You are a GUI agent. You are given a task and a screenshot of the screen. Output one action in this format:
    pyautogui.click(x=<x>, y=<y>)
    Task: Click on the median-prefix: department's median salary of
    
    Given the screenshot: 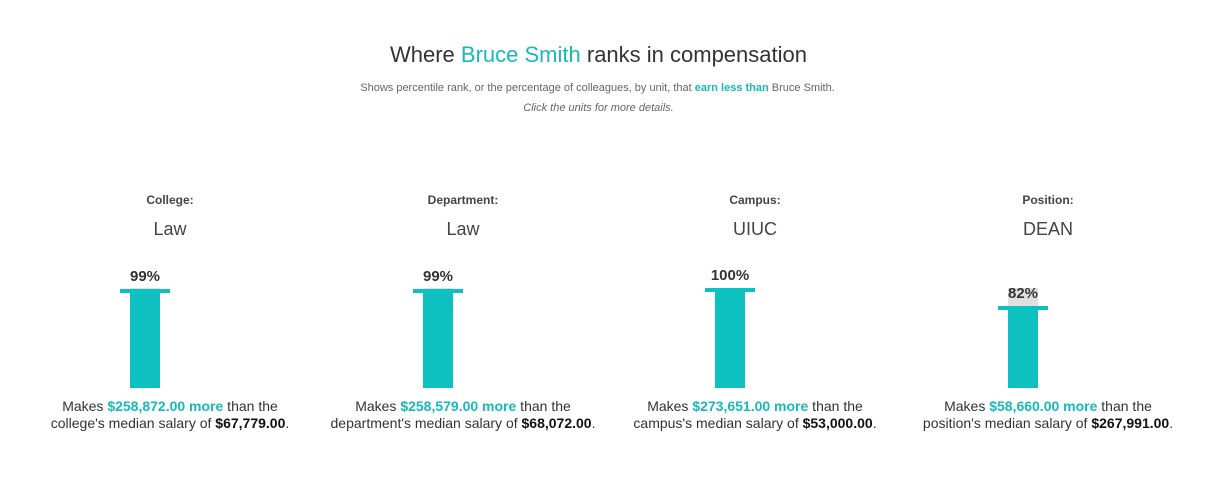 What is the action you would take?
    pyautogui.click(x=426, y=423)
    